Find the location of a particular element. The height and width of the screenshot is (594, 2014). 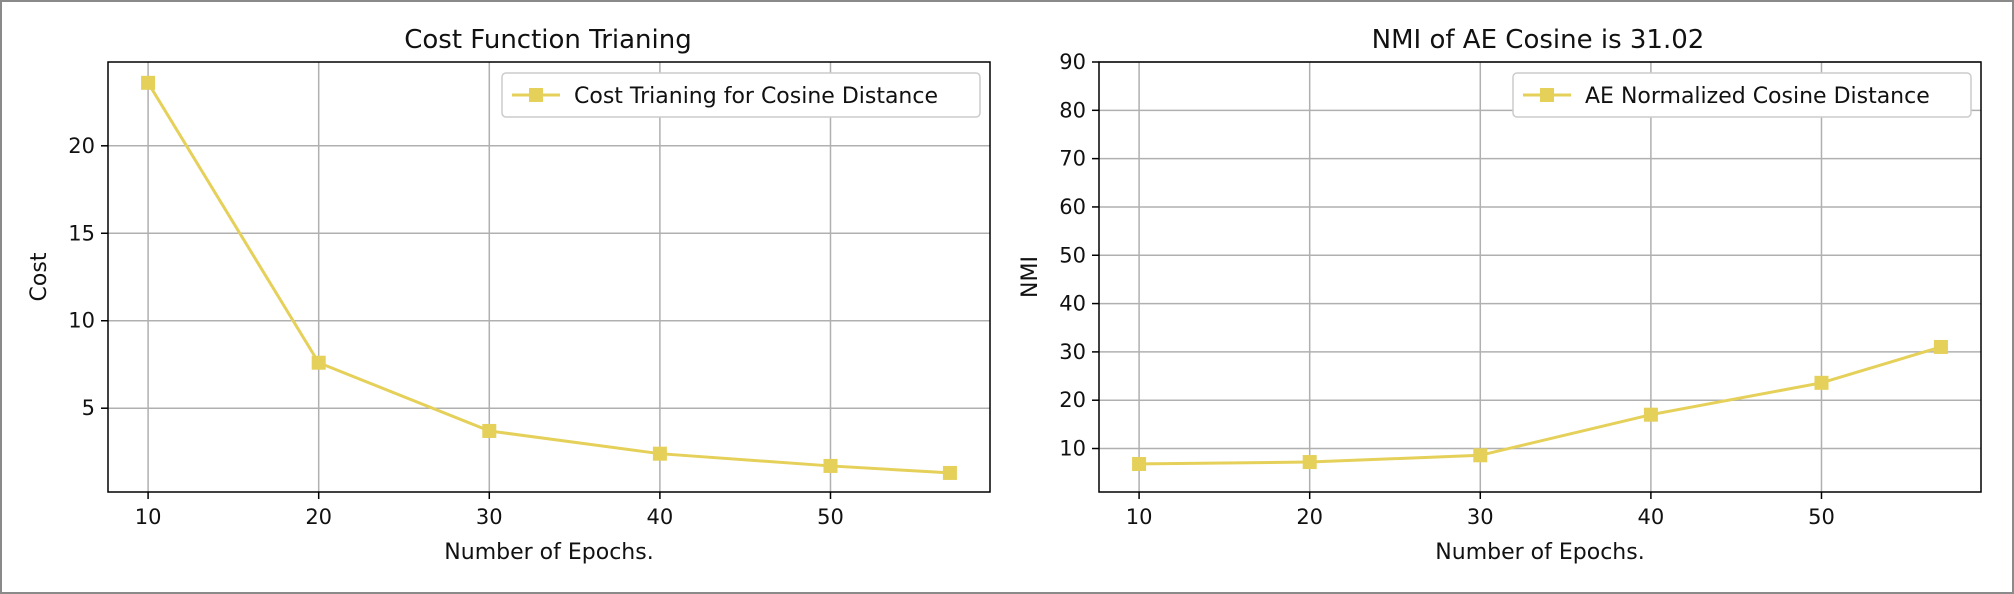

chart-title: Cost Function Trianing is located at coordinates (548, 40).